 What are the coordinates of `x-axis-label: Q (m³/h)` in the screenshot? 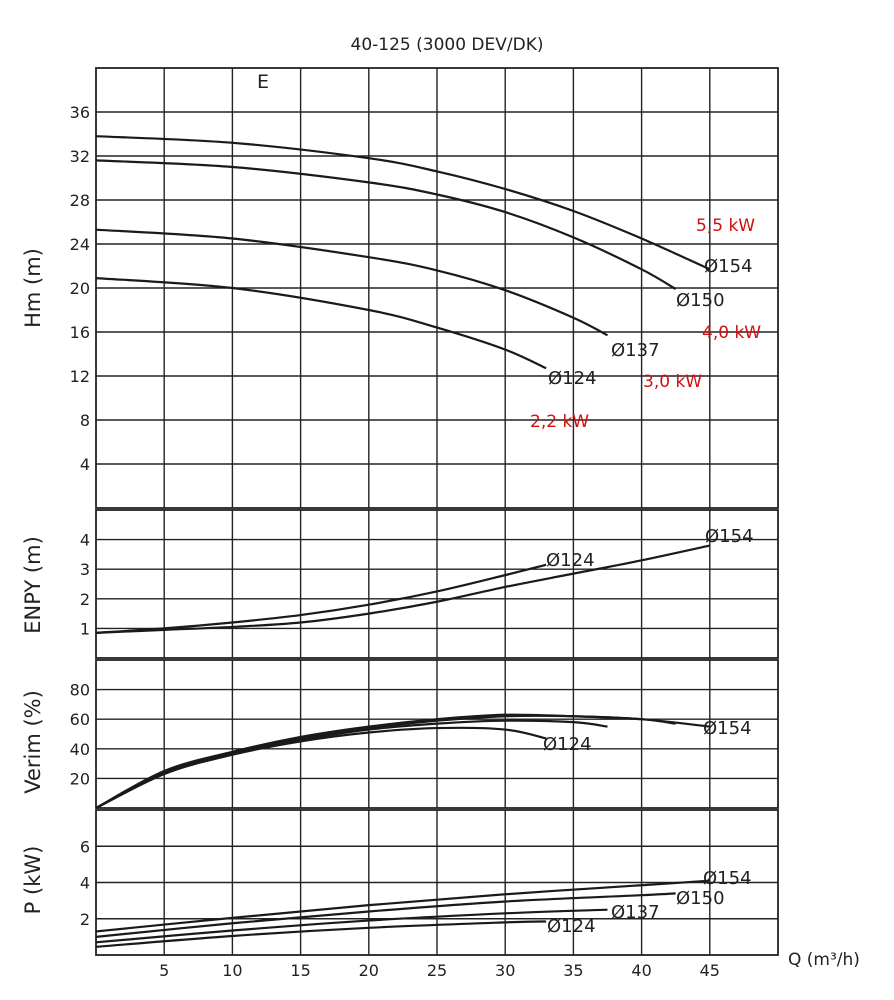 It's located at (824, 960).